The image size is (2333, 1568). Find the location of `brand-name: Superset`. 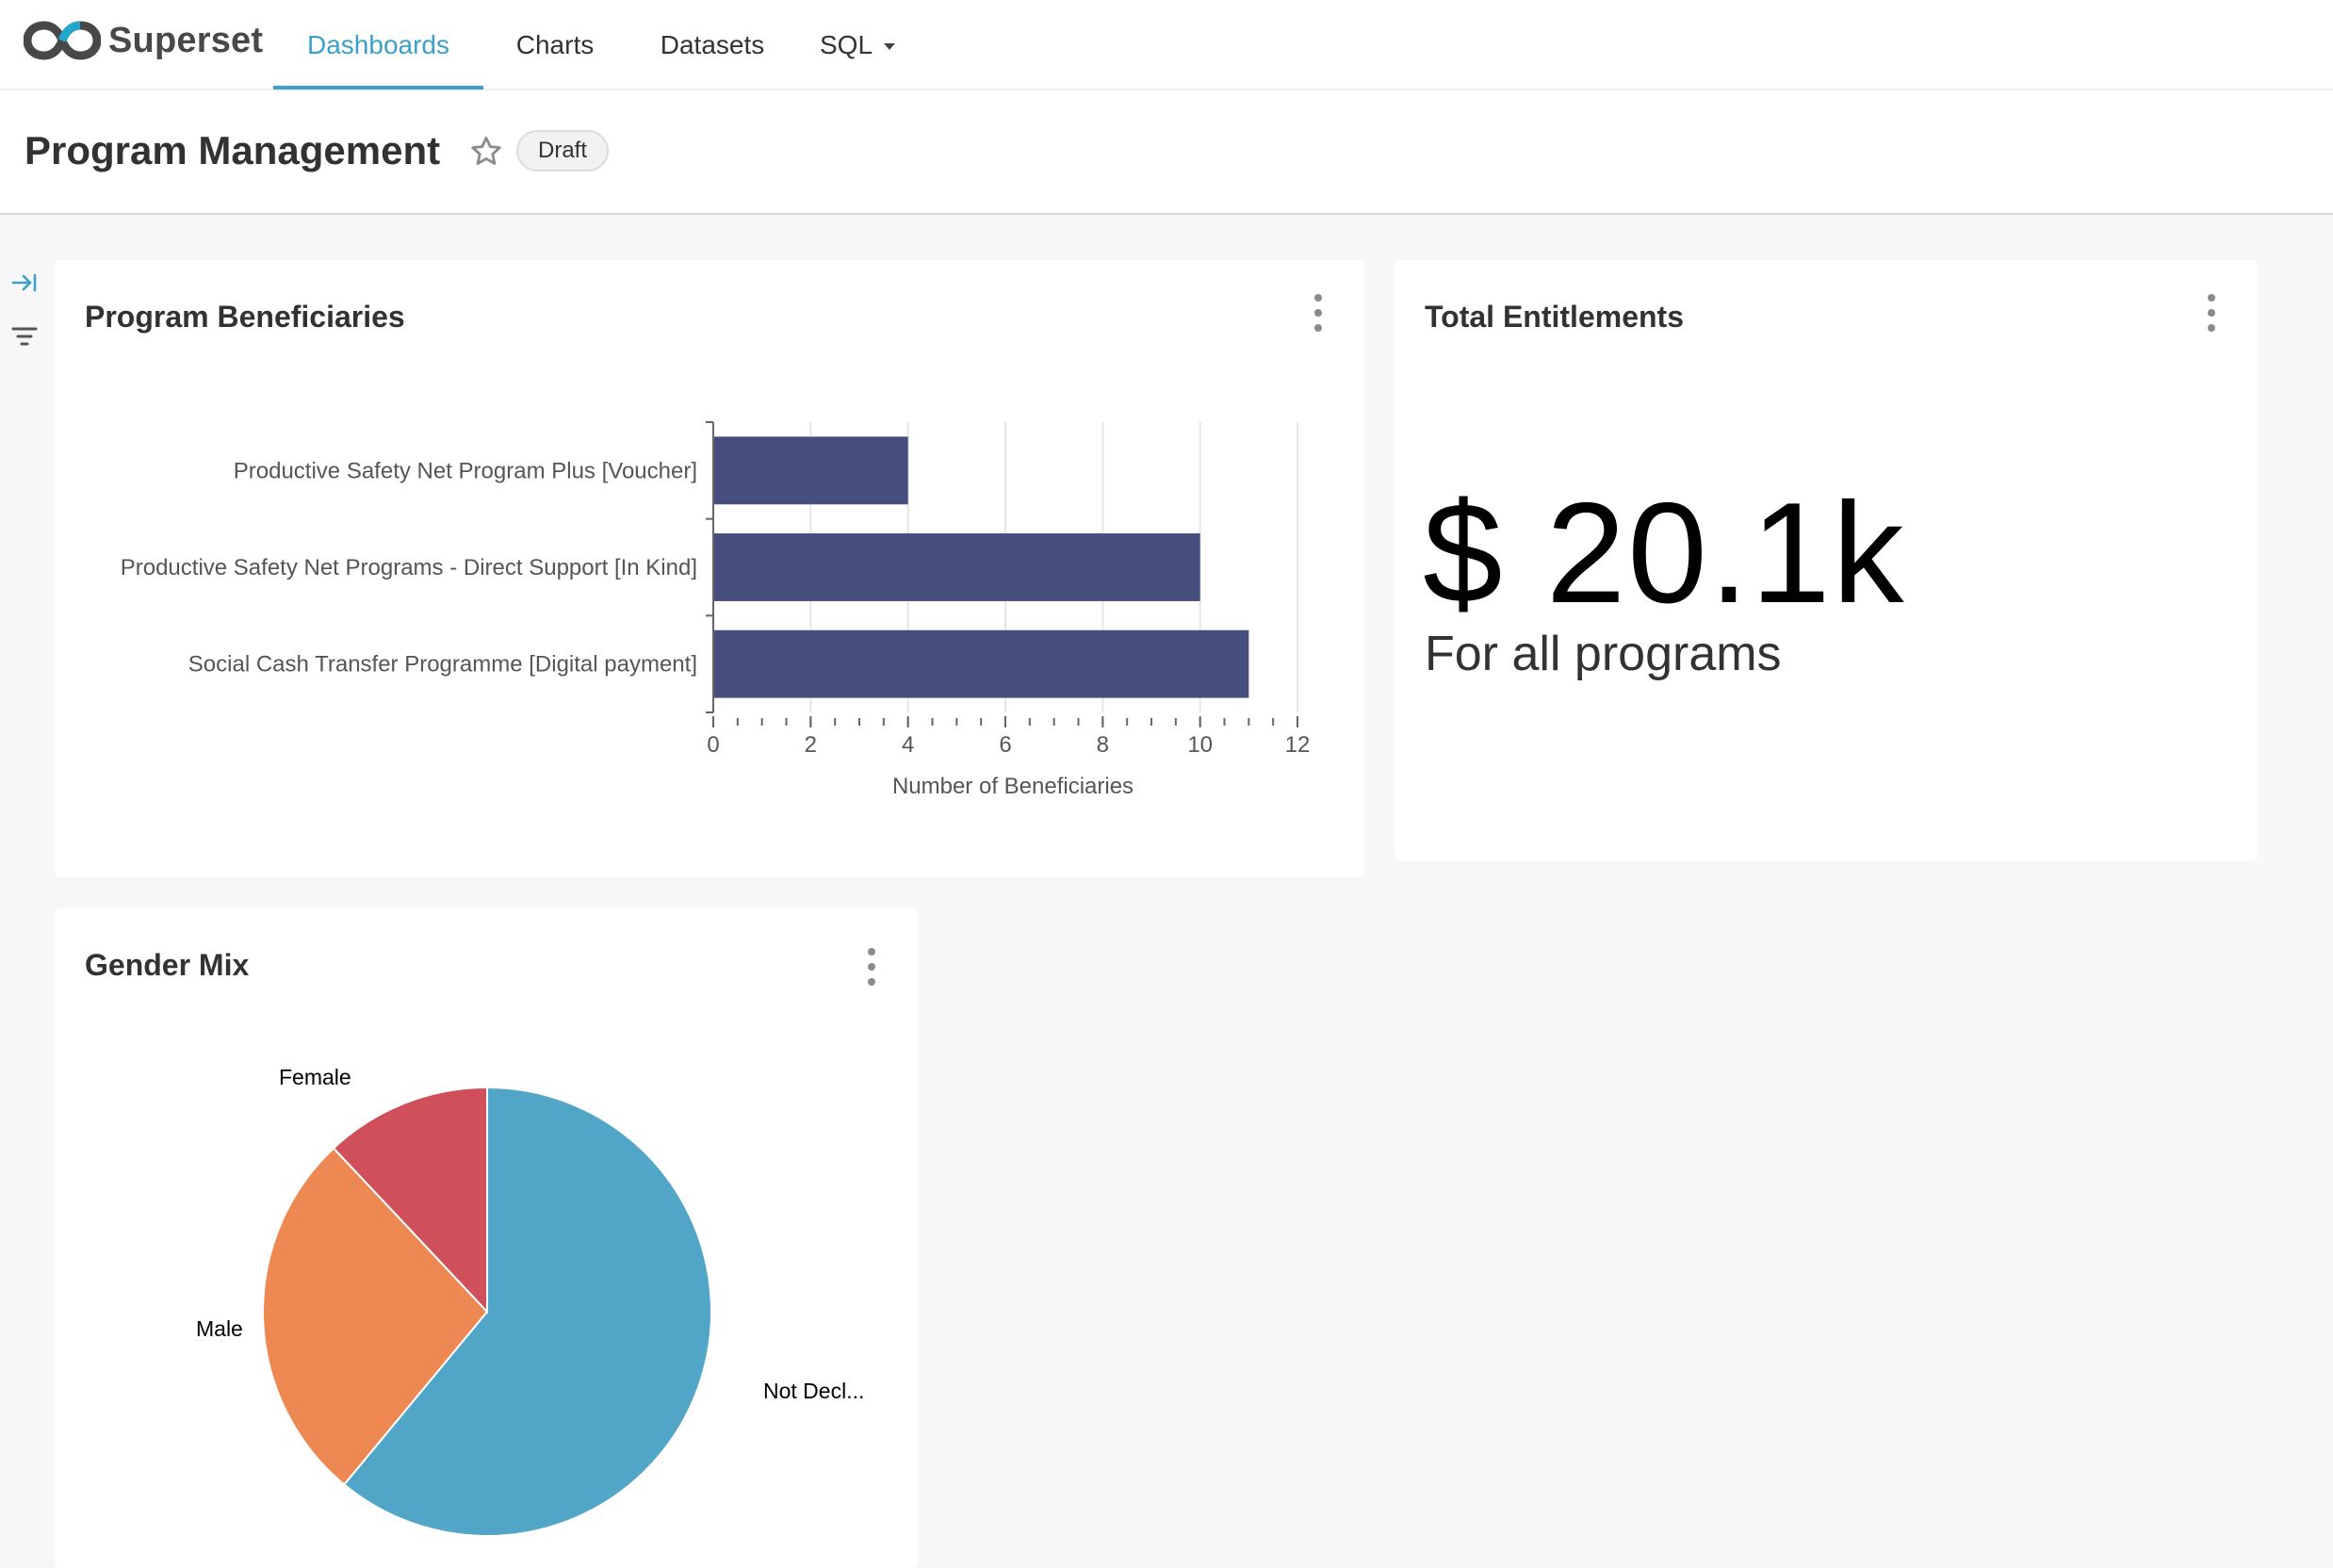

brand-name: Superset is located at coordinates (186, 40).